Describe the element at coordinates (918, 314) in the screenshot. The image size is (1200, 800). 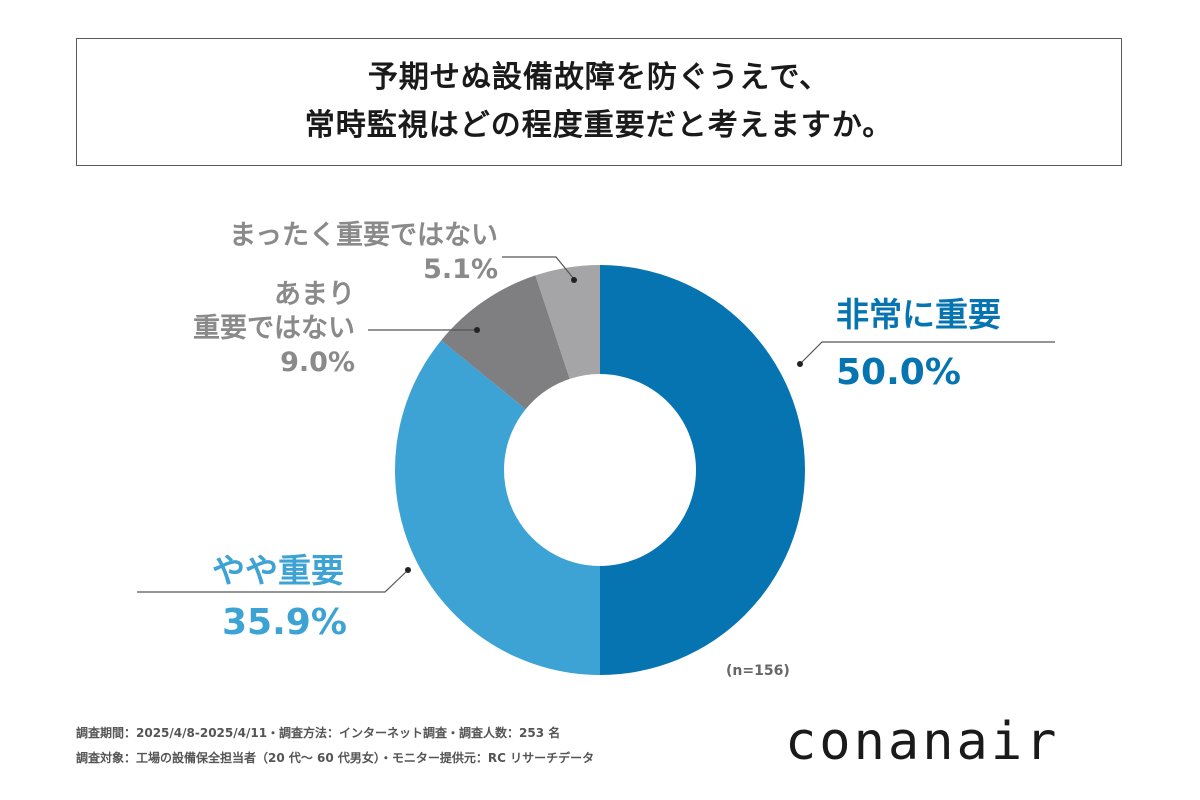
I see `label-very-important-name: 非常に重要` at that location.